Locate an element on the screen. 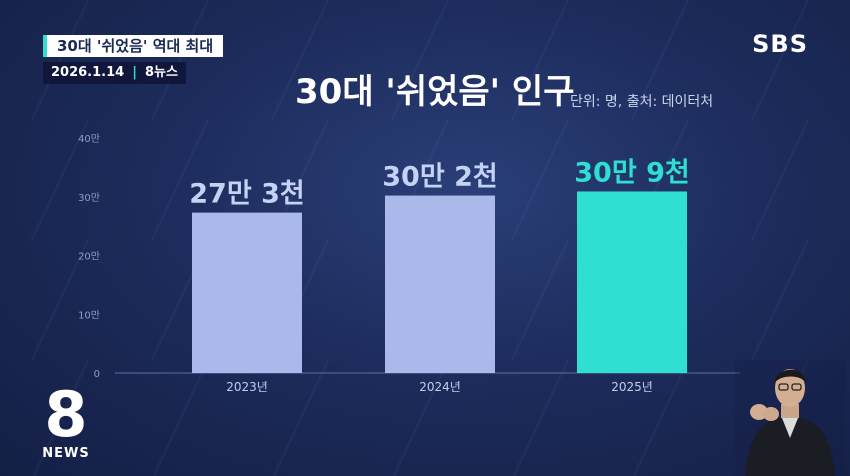 This screenshot has width=850, height=476. broadcast-date: 2026.1.14 is located at coordinates (88, 72).